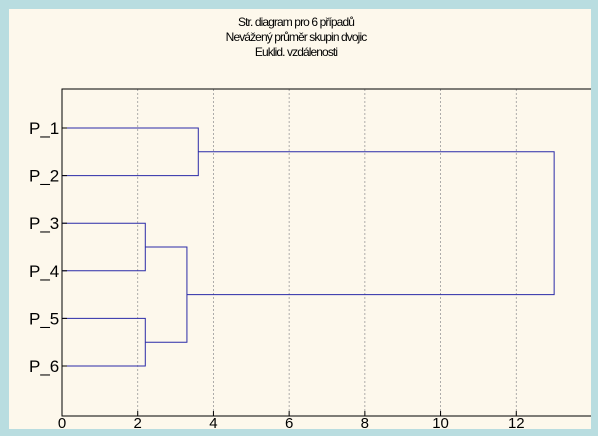 Image resolution: width=598 pixels, height=436 pixels. I want to click on leaf-label-5: P_5, so click(44, 318).